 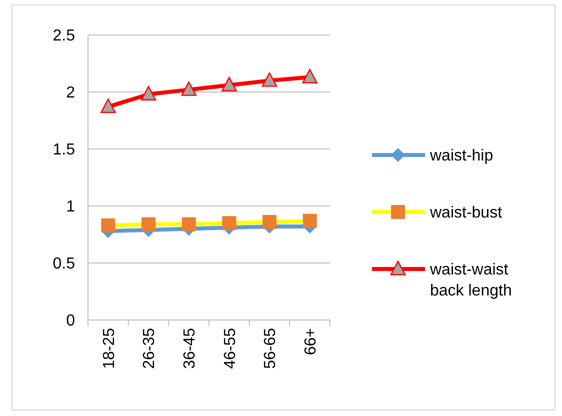 I want to click on x-tick-label: 18-25, so click(x=109, y=348).